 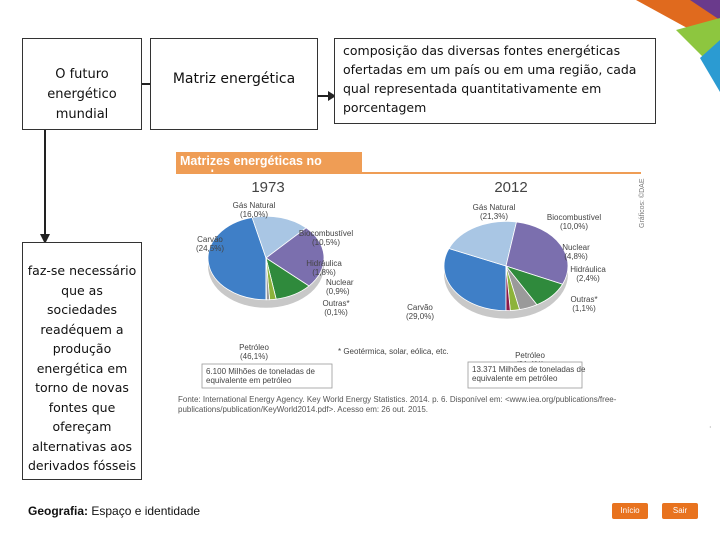 I want to click on future-energy-box: O futuro energético mundial, so click(x=82, y=84).